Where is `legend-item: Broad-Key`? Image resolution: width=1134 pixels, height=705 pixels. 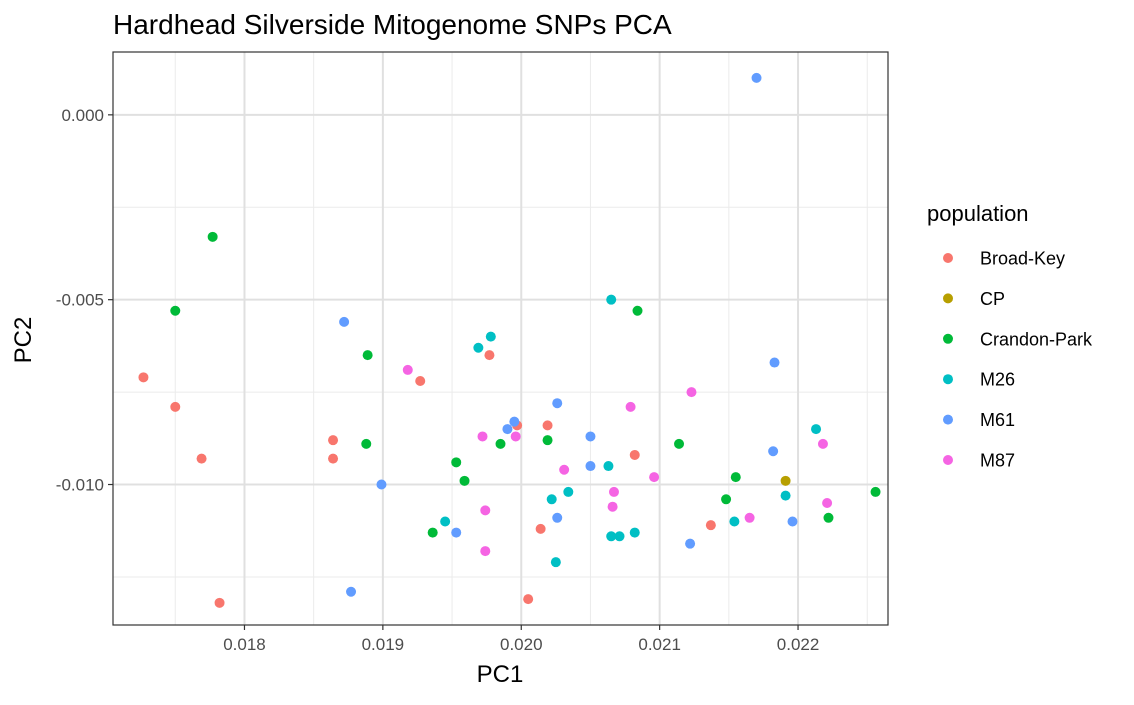 legend-item: Broad-Key is located at coordinates (1004, 259).